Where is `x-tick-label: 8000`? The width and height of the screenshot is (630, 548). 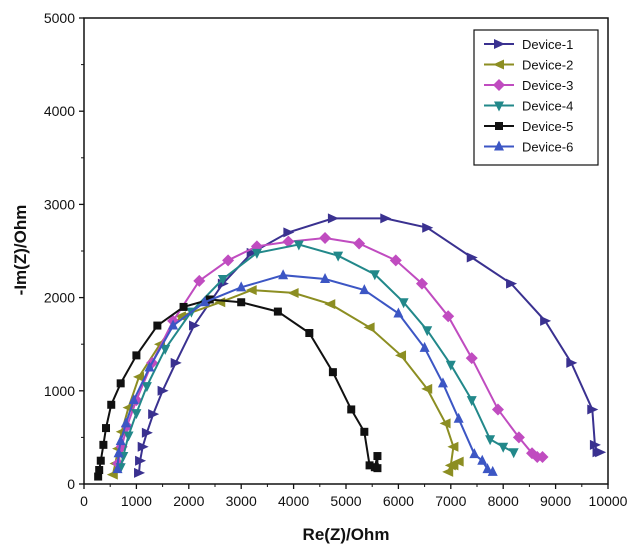 x-tick-label: 8000 is located at coordinates (503, 501).